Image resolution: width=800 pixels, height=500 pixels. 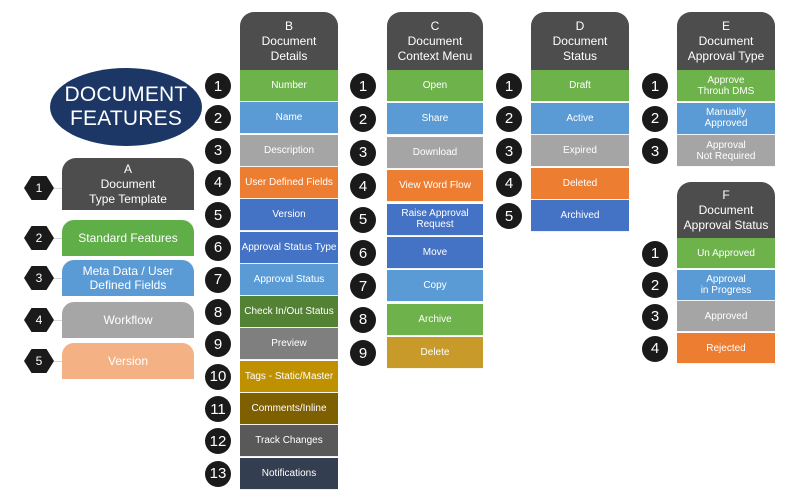 I want to click on feature-item: Standard Features, so click(x=128, y=238).